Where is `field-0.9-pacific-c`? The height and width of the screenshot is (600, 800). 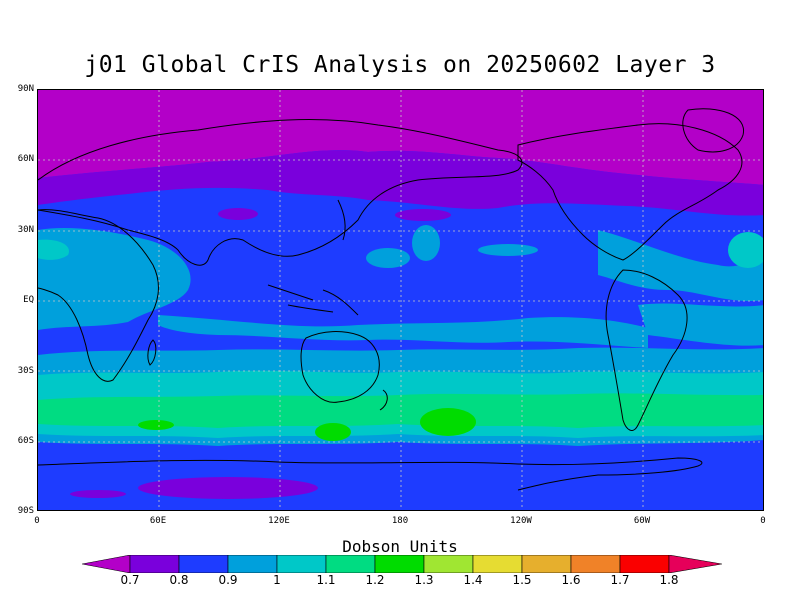
field-0.9-pacific-c is located at coordinates (508, 250).